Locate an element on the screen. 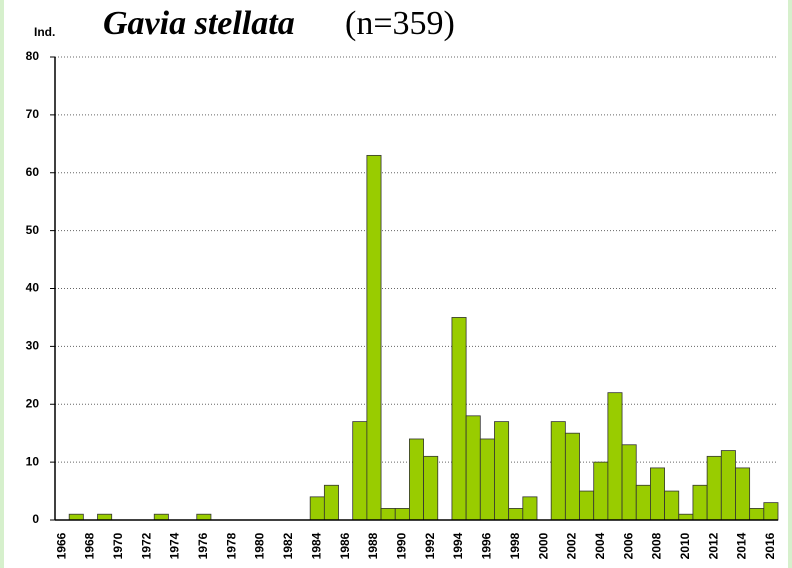 Image resolution: width=792 pixels, height=568 pixels. x-tick-label: 2014 is located at coordinates (742, 545).